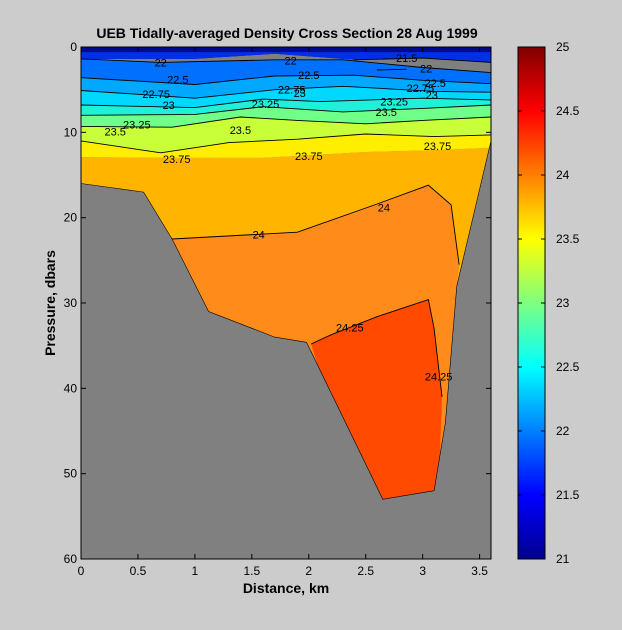  I want to click on colorbar: 21 21.5 22 22.5 23 23.5 24 24.5 25, so click(548, 303).